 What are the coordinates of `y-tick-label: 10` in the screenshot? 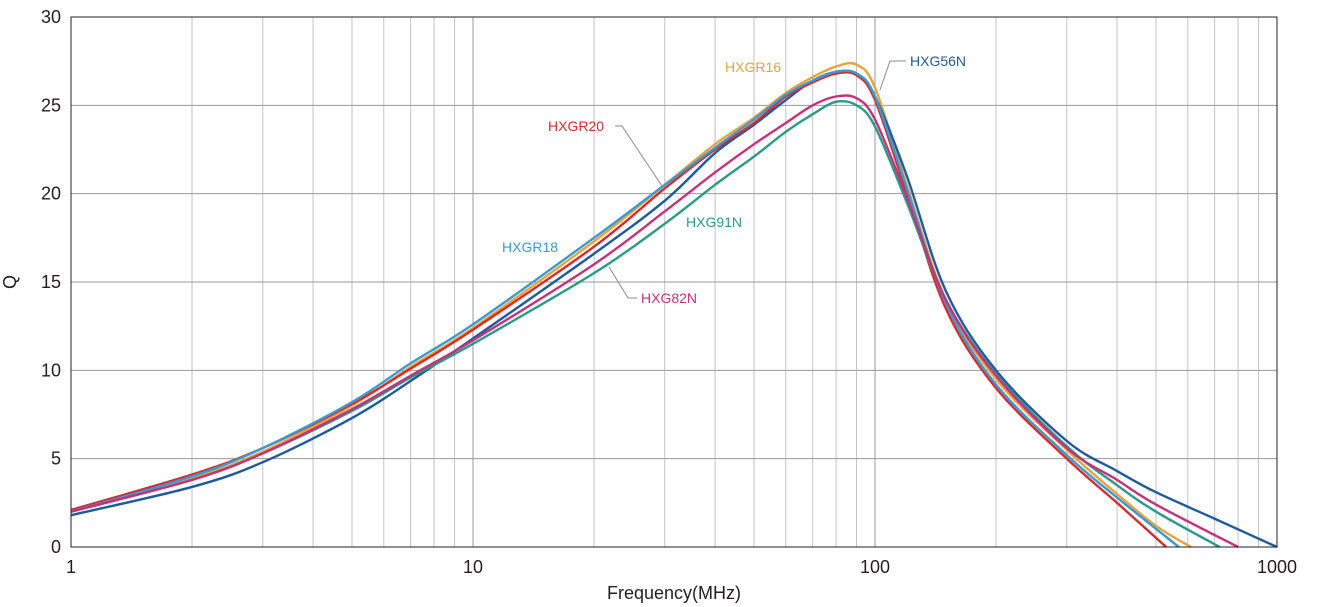 It's located at (51, 370).